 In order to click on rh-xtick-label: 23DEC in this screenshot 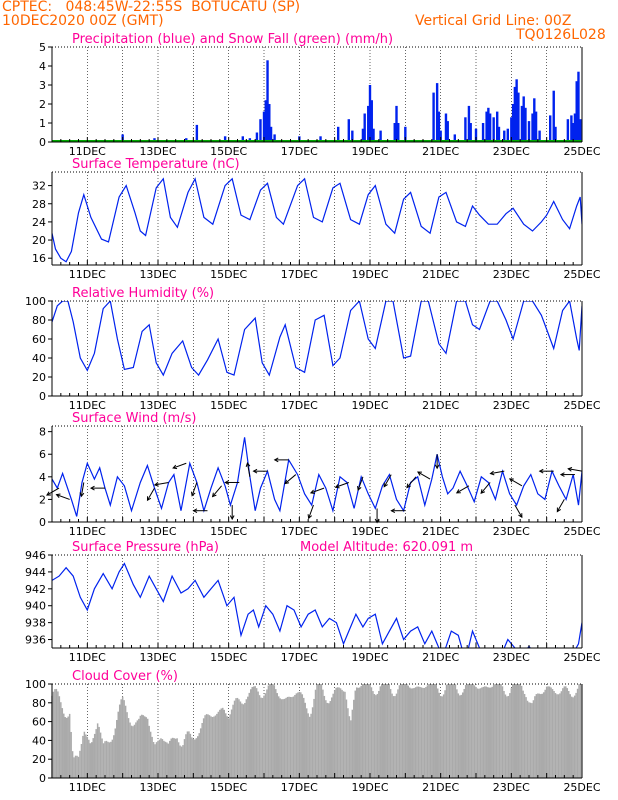, I will do `click(511, 405)`.